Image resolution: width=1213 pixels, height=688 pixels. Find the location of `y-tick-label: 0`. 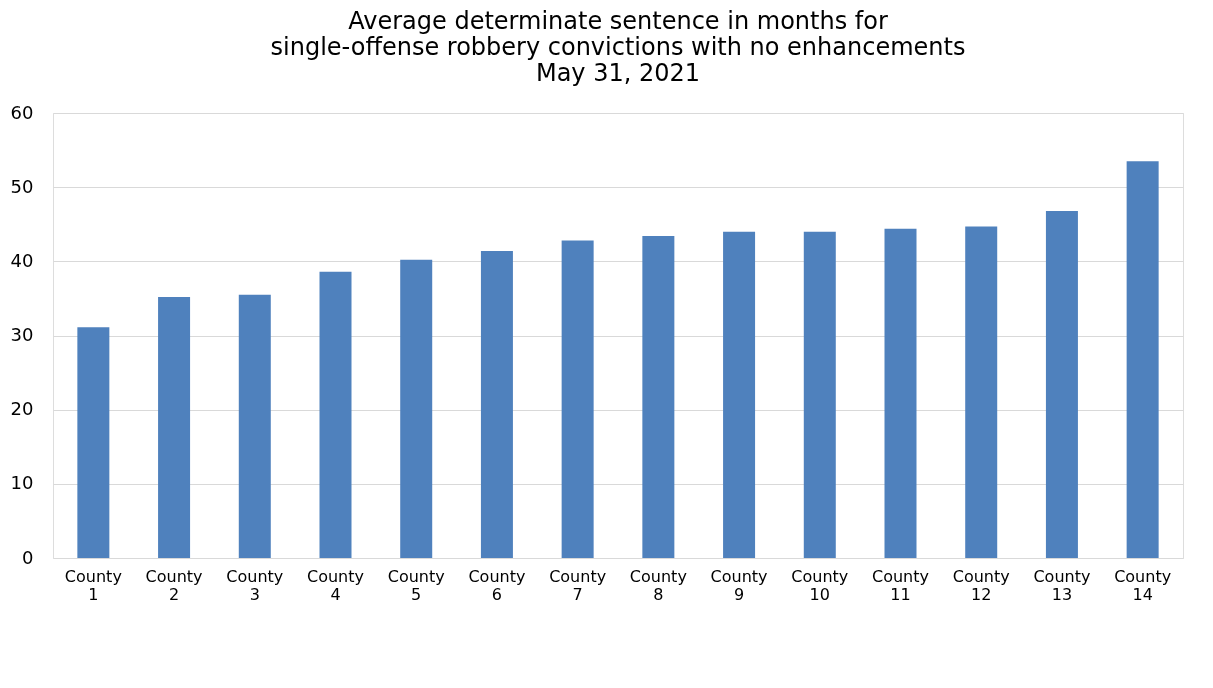

y-tick-label: 0 is located at coordinates (28, 557).